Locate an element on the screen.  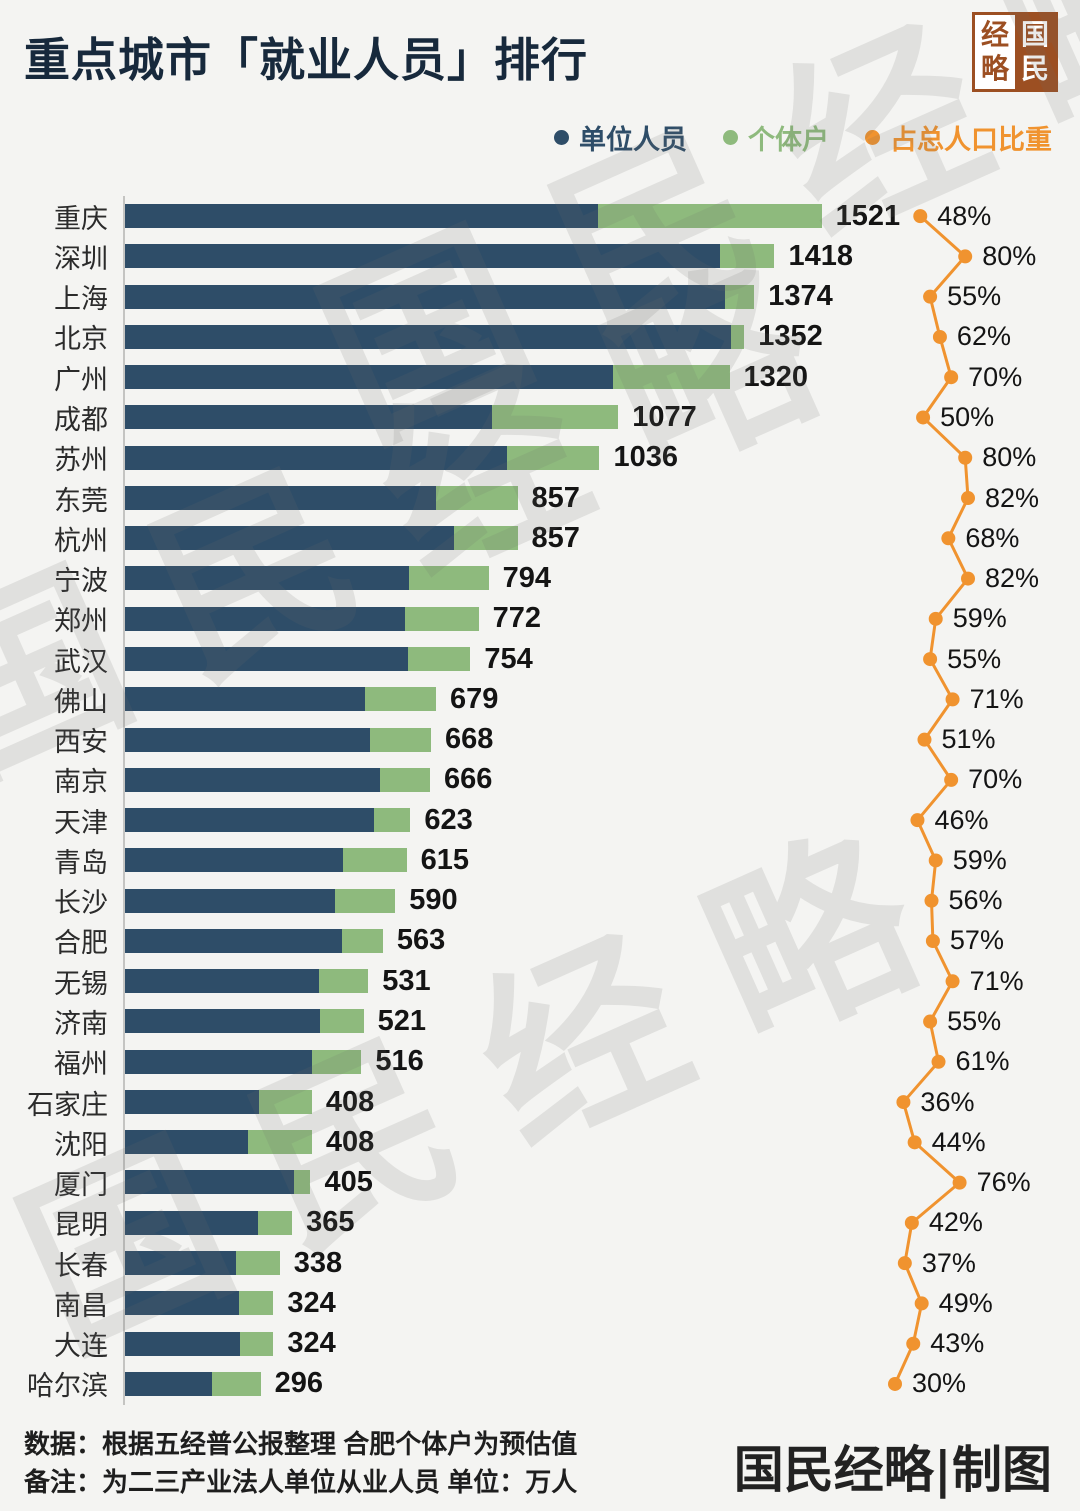
chart-row: 无锡 531 71% is located at coordinates (540, 981).